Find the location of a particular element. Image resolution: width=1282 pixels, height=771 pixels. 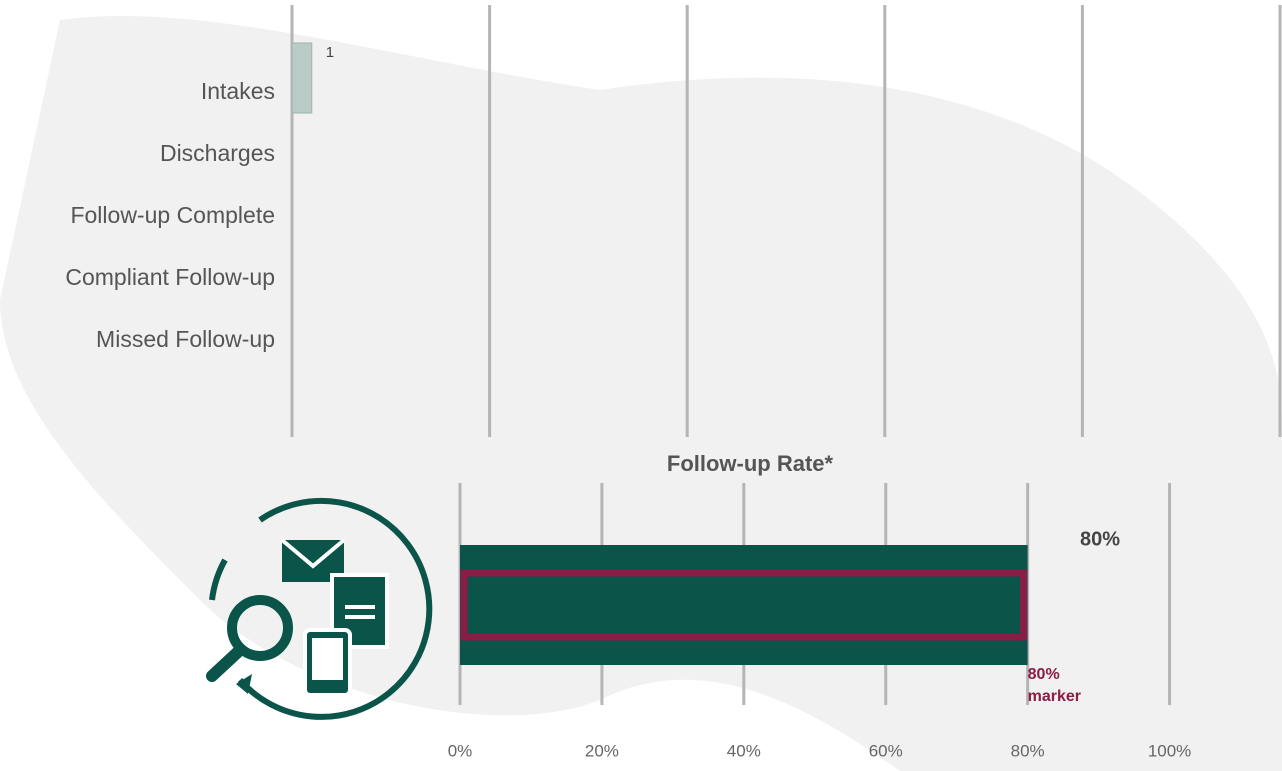

y-tick-label: Follow-up Complete is located at coordinates (172, 215).